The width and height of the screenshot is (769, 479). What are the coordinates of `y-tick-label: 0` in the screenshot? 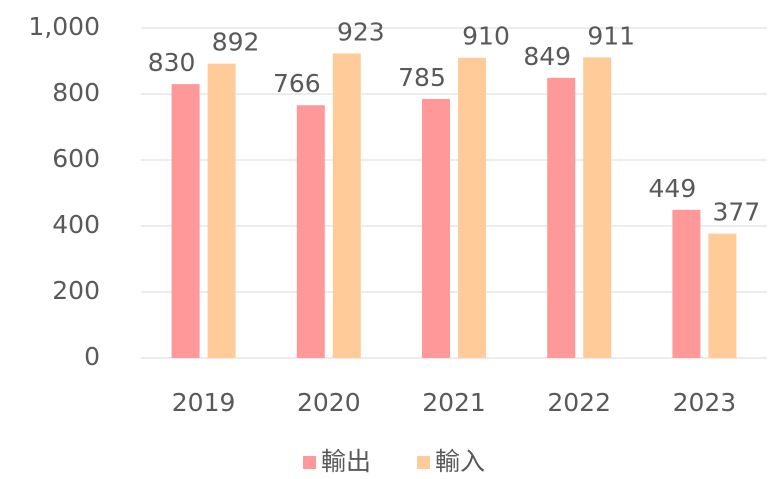 It's located at (92, 356).